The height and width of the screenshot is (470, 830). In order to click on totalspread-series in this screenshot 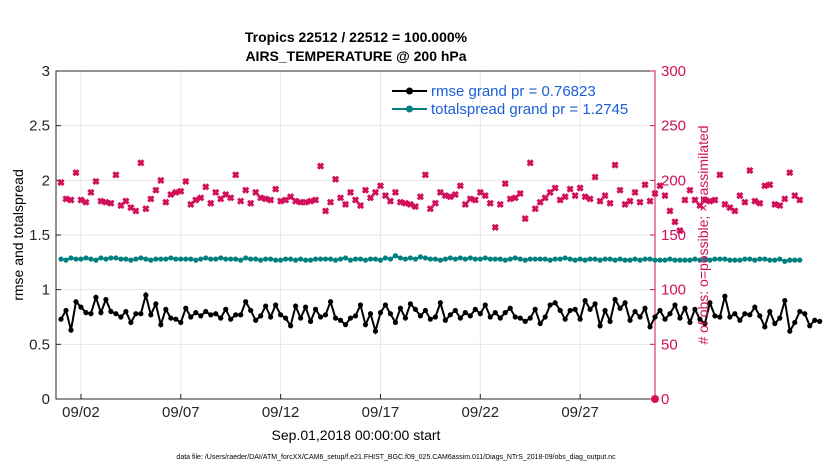, I will do `click(430, 258)`.